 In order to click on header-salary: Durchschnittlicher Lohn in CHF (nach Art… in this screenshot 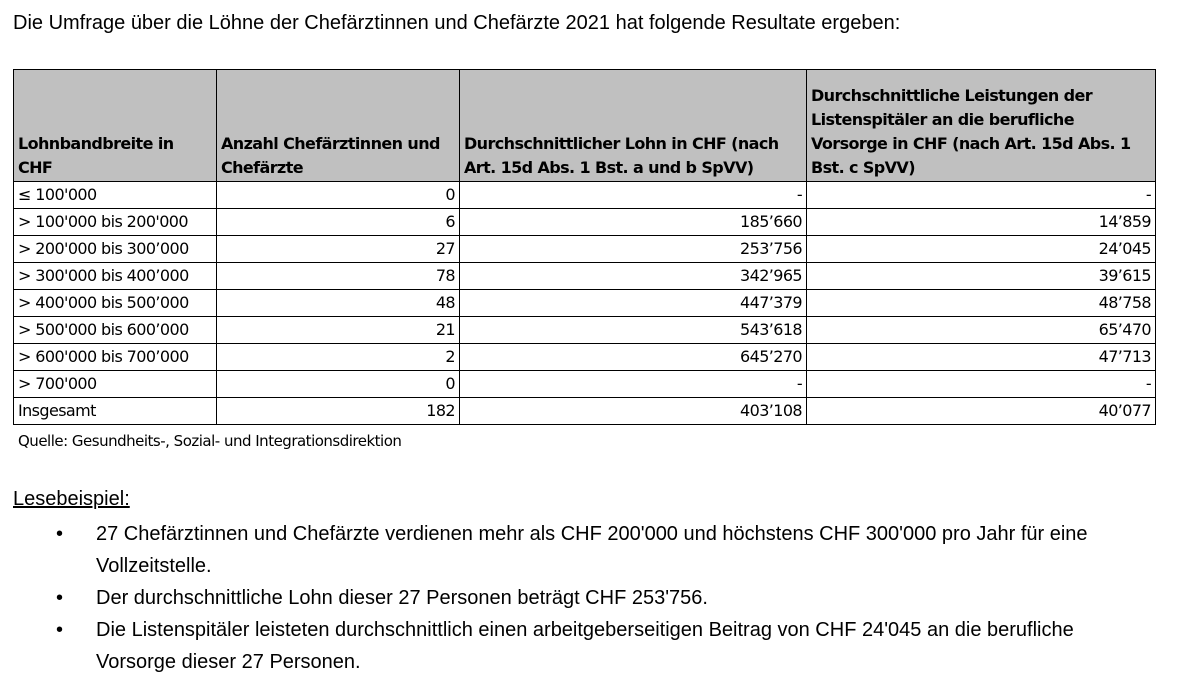, I will do `click(633, 125)`.